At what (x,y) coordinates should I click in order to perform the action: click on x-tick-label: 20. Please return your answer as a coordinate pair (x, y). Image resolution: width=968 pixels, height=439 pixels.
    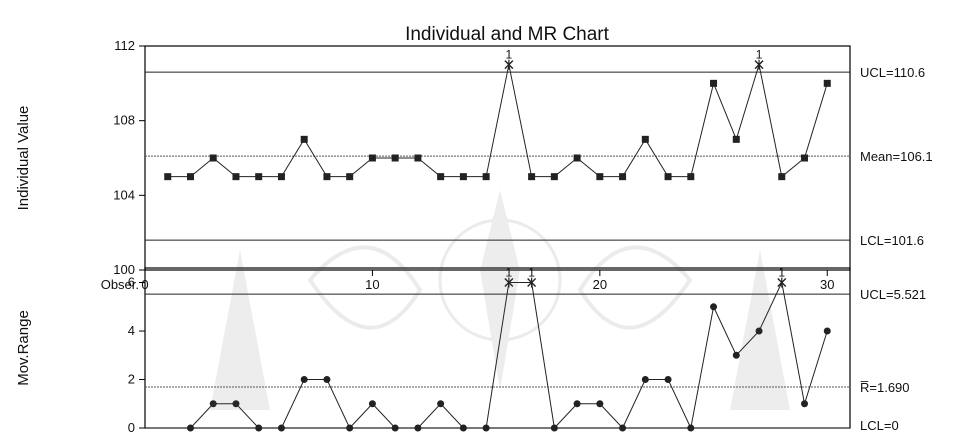
    Looking at the image, I should click on (600, 284).